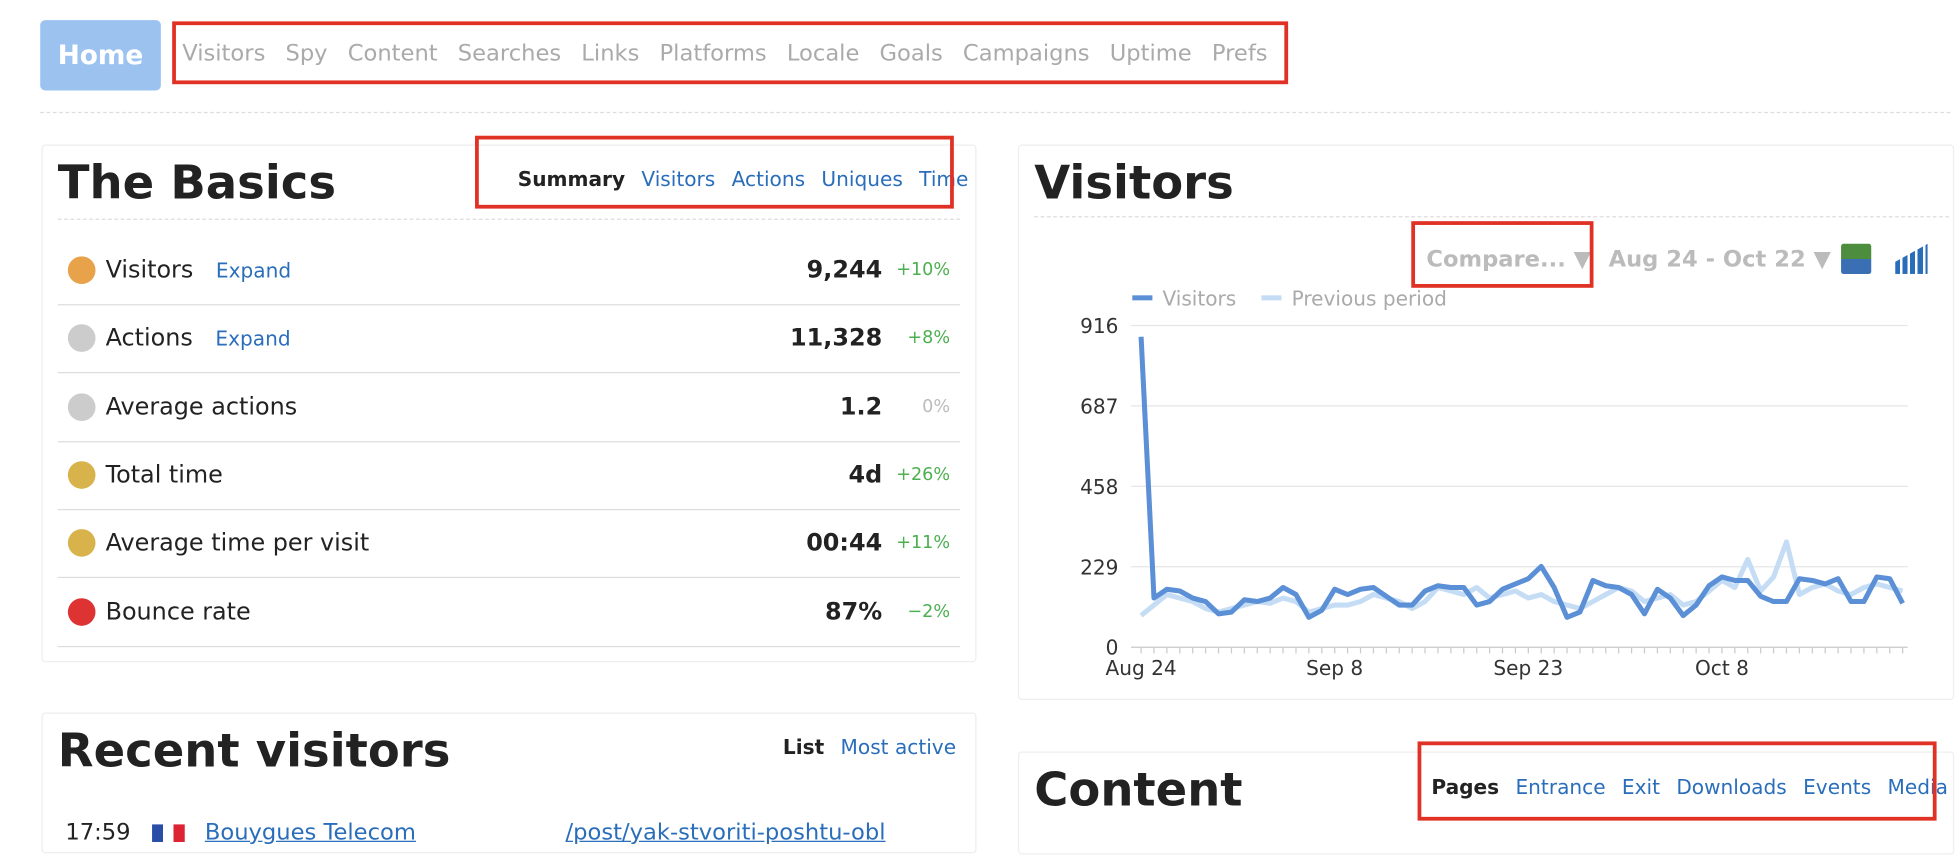 The image size is (1958, 855). Describe the element at coordinates (1112, 648) in the screenshot. I see `y-tick-label: 0` at that location.